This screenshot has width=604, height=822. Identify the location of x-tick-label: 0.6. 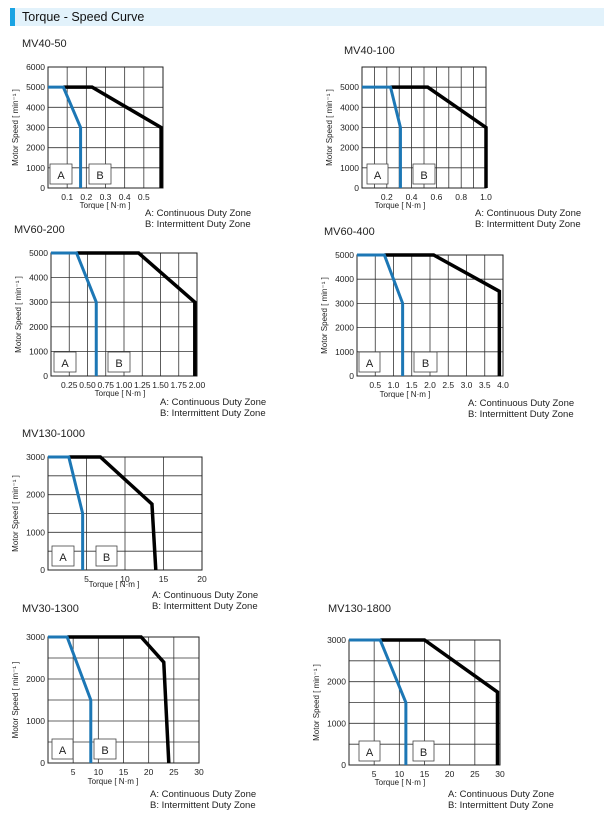
(436, 197).